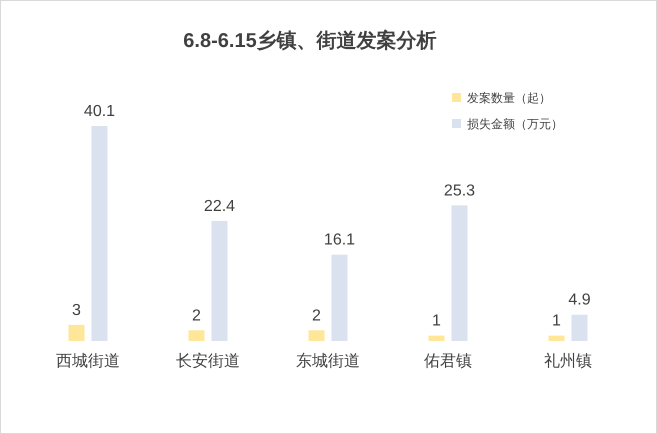 The width and height of the screenshot is (657, 434). What do you see at coordinates (88, 361) in the screenshot?
I see `x-tick-label: 西城街道` at bounding box center [88, 361].